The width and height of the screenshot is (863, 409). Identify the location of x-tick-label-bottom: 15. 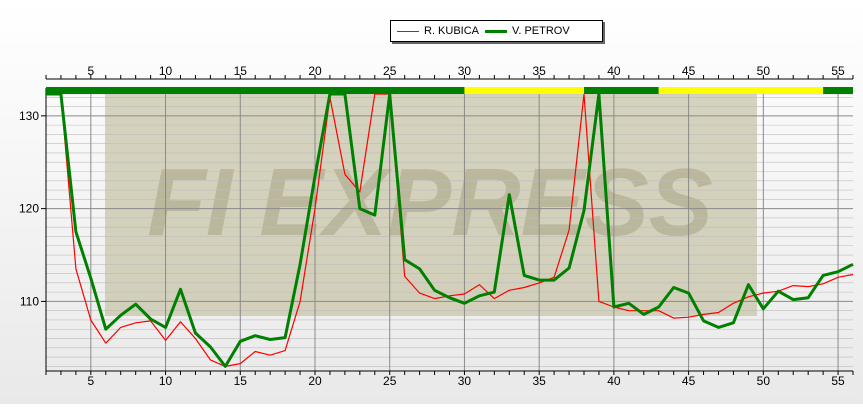
(241, 381).